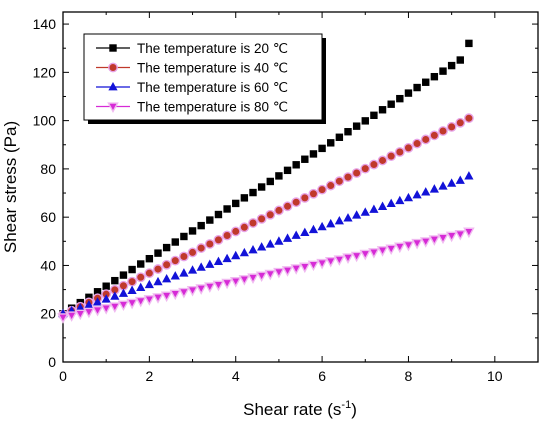 This screenshot has height=424, width=550. Describe the element at coordinates (113, 48) in the screenshot. I see `legend-marker` at that location.